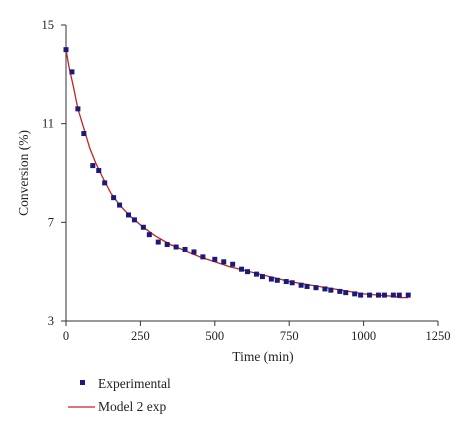 The width and height of the screenshot is (474, 434). What do you see at coordinates (51, 222) in the screenshot?
I see `y-tick-label: 7` at bounding box center [51, 222].